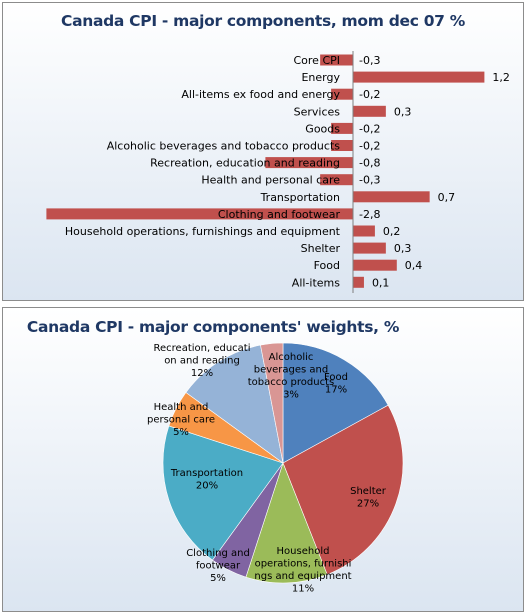 The image size is (527, 615). I want to click on pie-slice-label: Clothing and footwear 5%, so click(218, 566).